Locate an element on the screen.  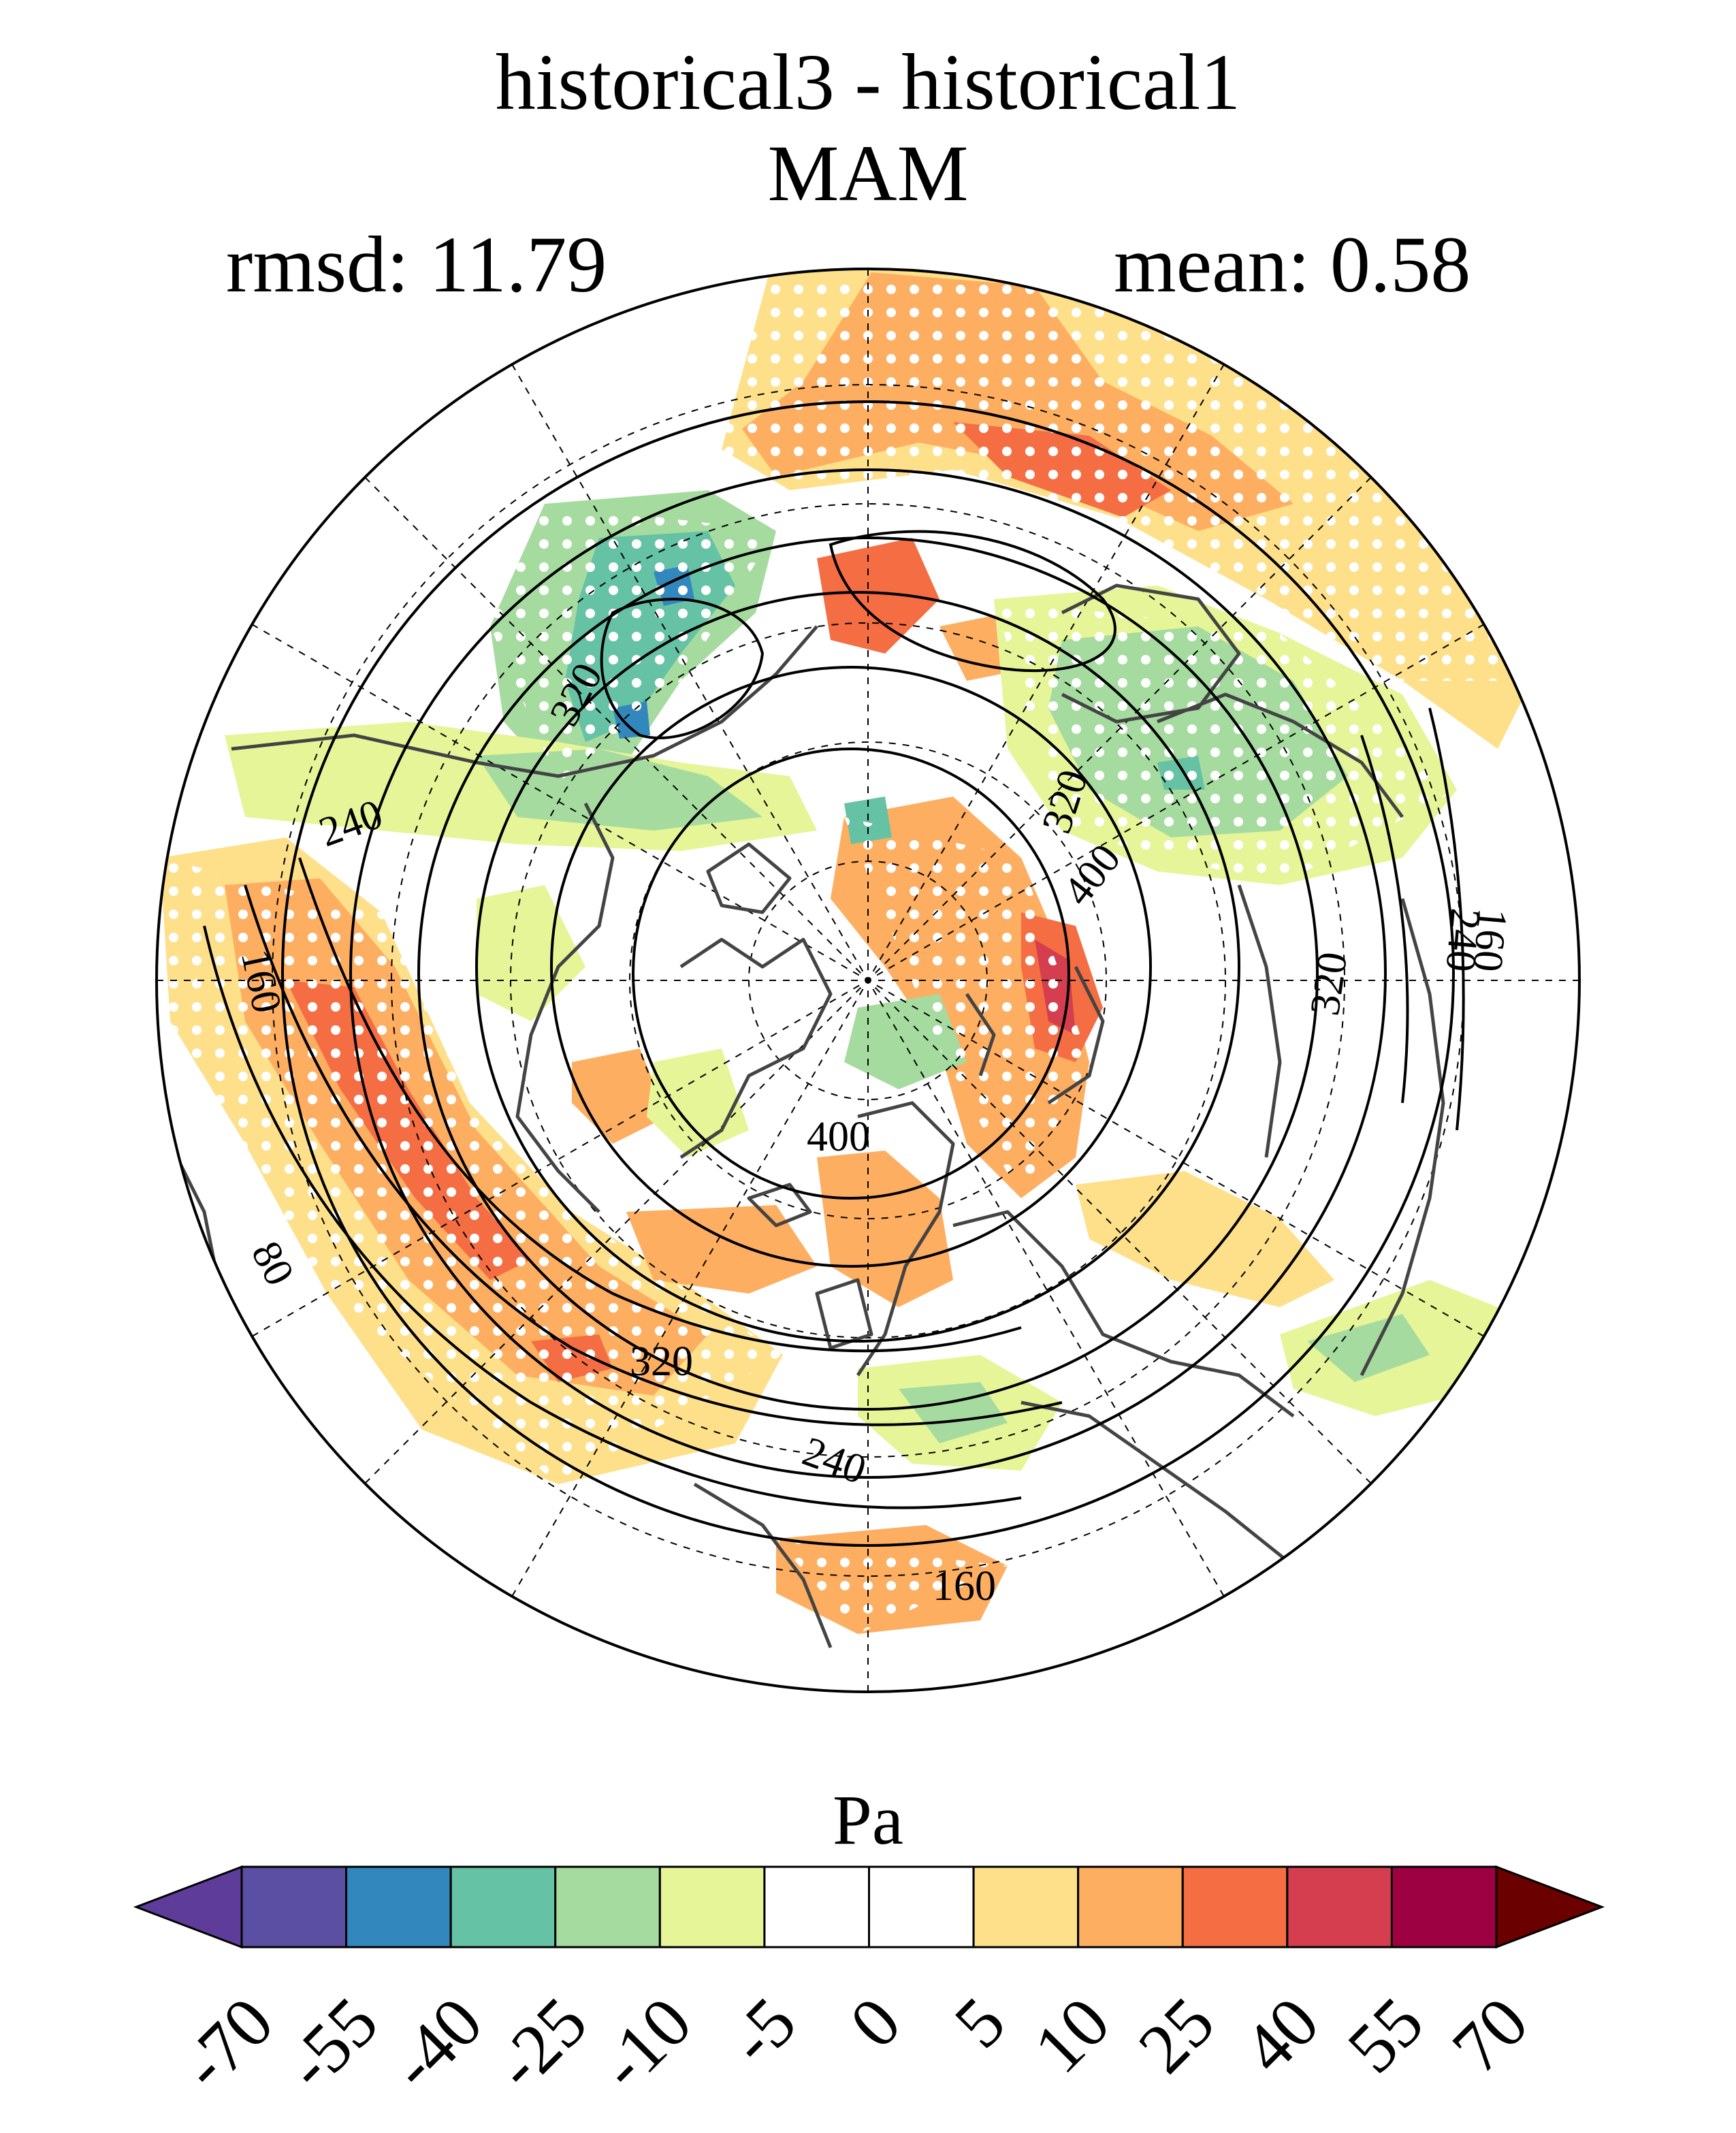
colorbar-tick-label: -10 is located at coordinates (645, 2044).